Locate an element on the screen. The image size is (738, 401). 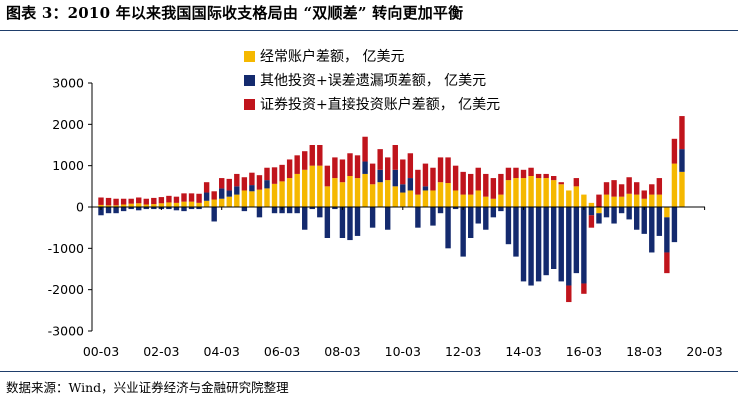
bar-segment-s1-q64 is located at coordinates (584, 245).